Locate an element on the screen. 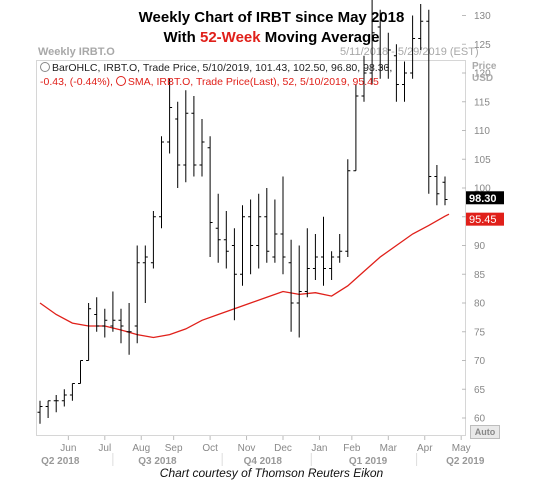  sma-value-label: 95.45 is located at coordinates (483, 220).